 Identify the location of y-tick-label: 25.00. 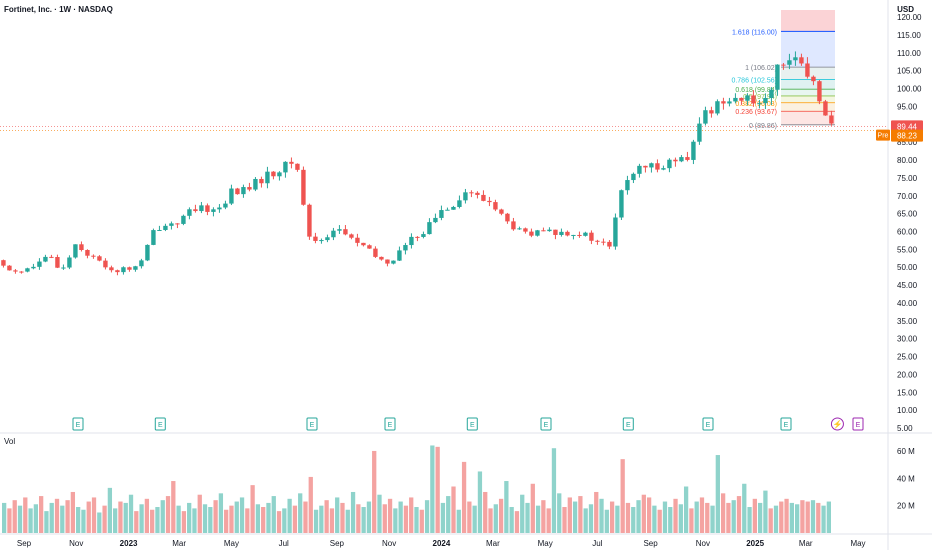
(907, 357).